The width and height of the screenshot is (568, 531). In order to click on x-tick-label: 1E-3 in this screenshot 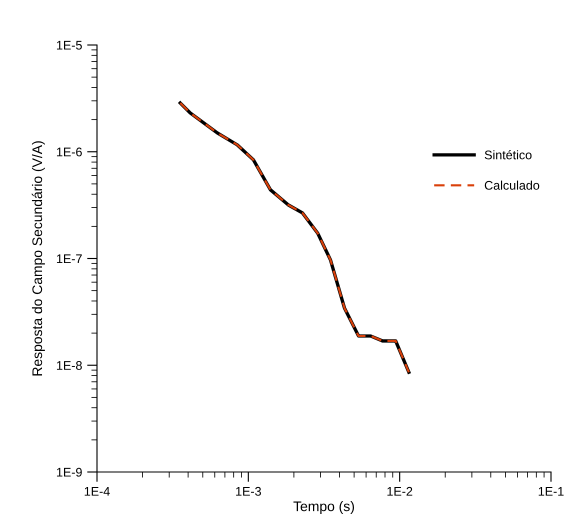, I will do `click(248, 491)`.